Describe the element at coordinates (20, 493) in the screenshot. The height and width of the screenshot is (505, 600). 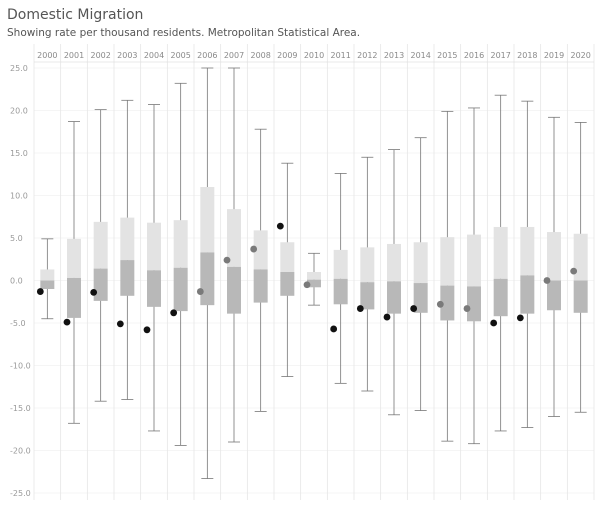
I see `y-tick-label: -25.0` at that location.